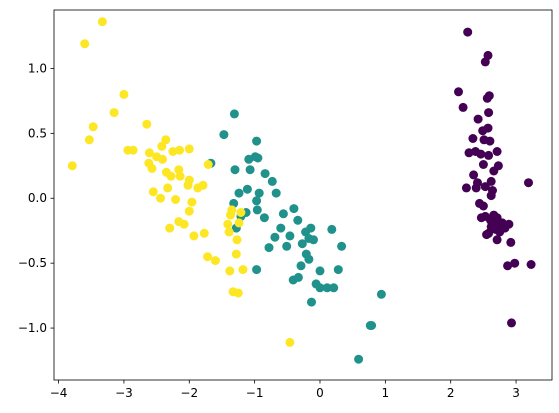  Describe the element at coordinates (124, 393) in the screenshot. I see `x-tick-label: −3` at that location.